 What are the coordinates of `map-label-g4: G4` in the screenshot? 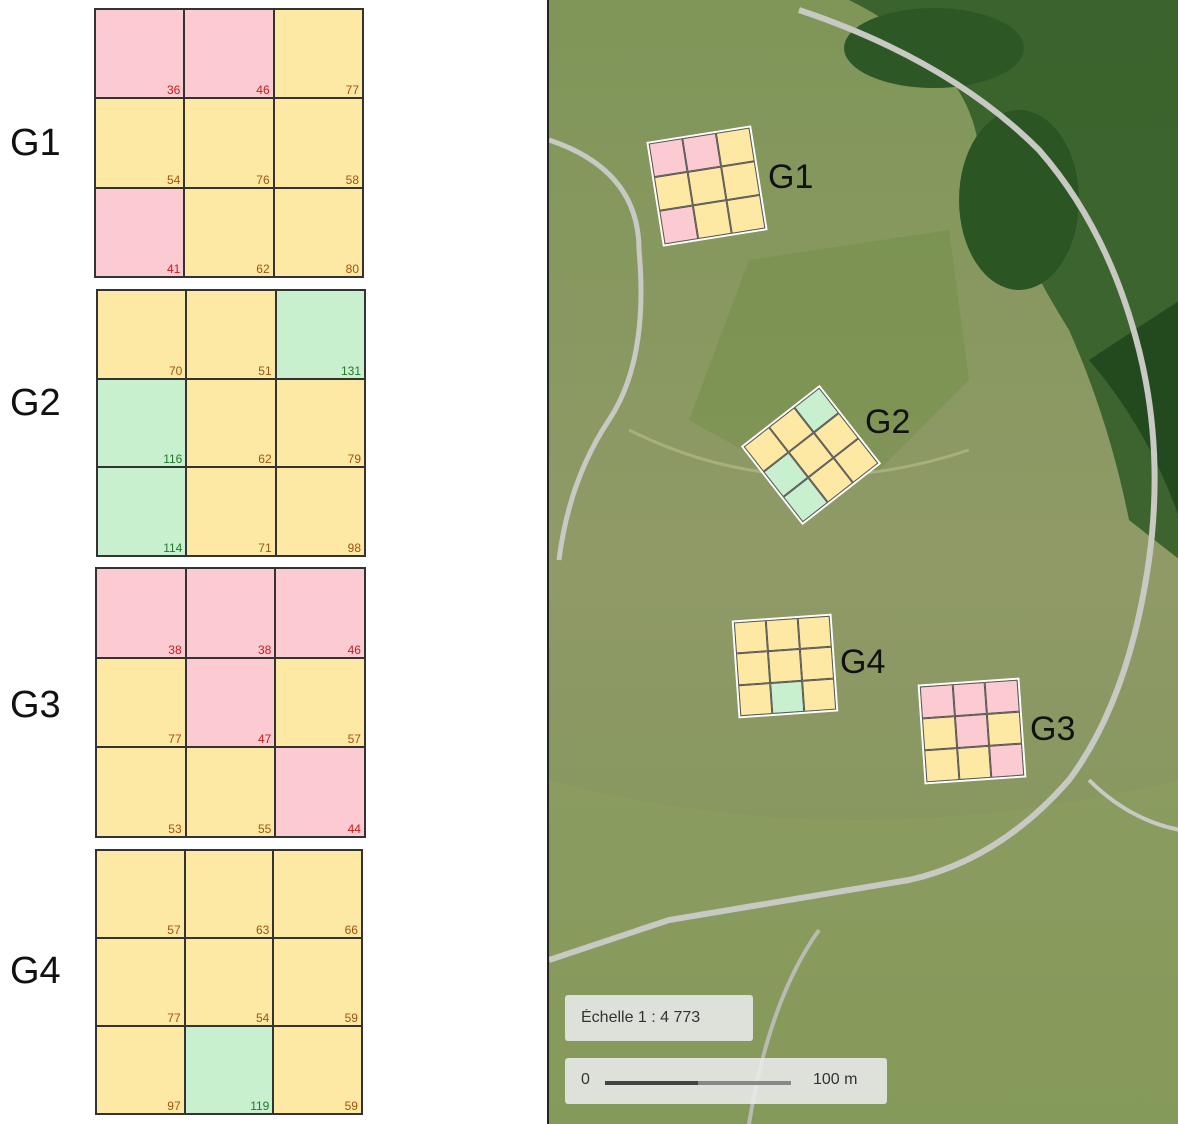 It's located at (863, 662).